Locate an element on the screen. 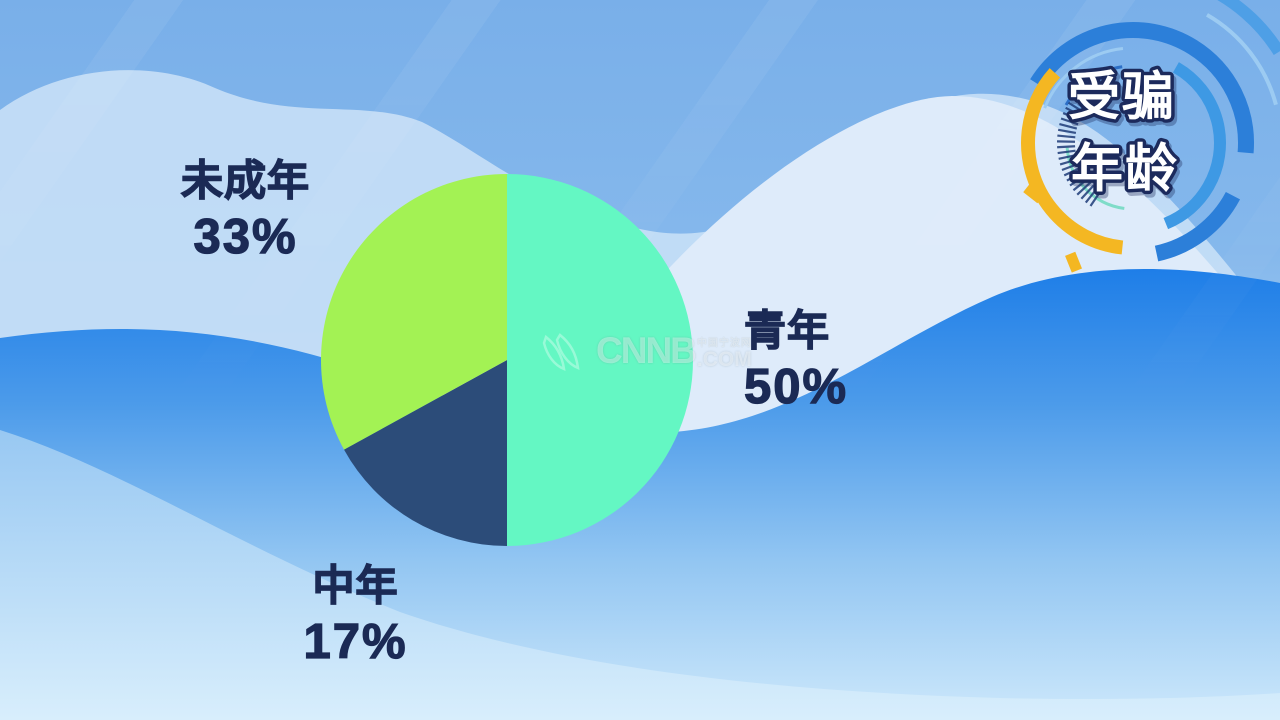 The width and height of the screenshot is (1280, 720). watermark-site-cjk: 中国宁波网 is located at coordinates (724, 343).